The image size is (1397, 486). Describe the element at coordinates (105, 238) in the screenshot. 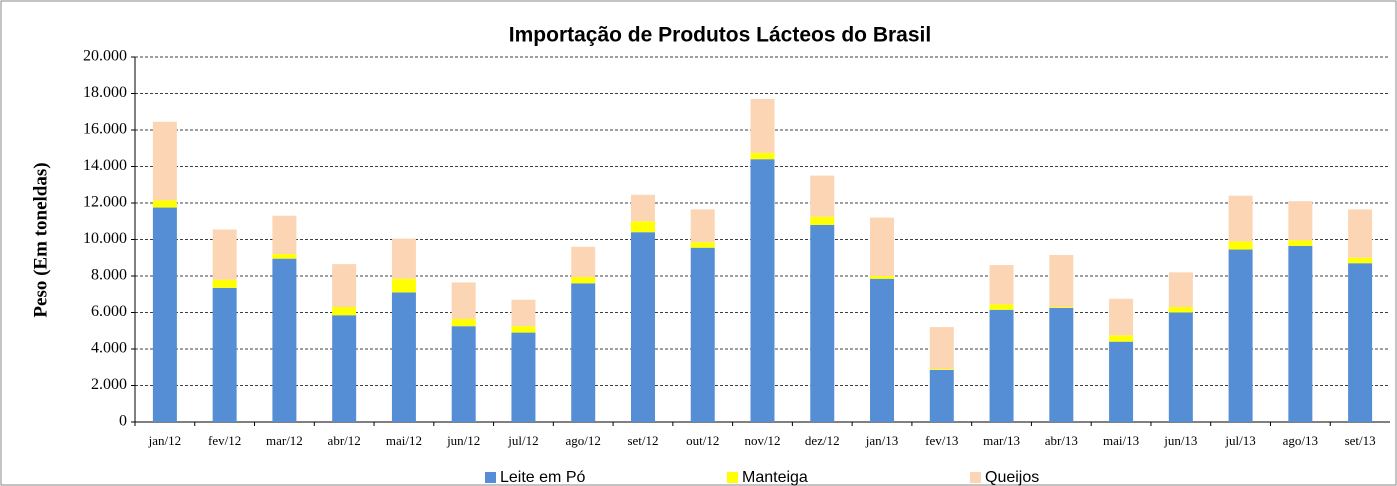

I see `y-tick-label: 10.000` at that location.